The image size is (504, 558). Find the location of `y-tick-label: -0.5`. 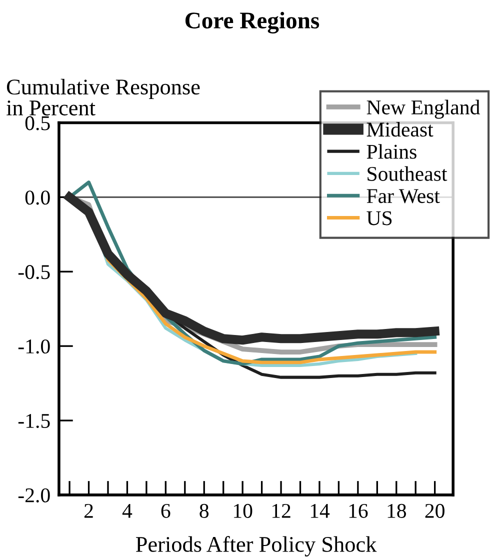

y-tick-label: -0.5 is located at coordinates (34, 272).